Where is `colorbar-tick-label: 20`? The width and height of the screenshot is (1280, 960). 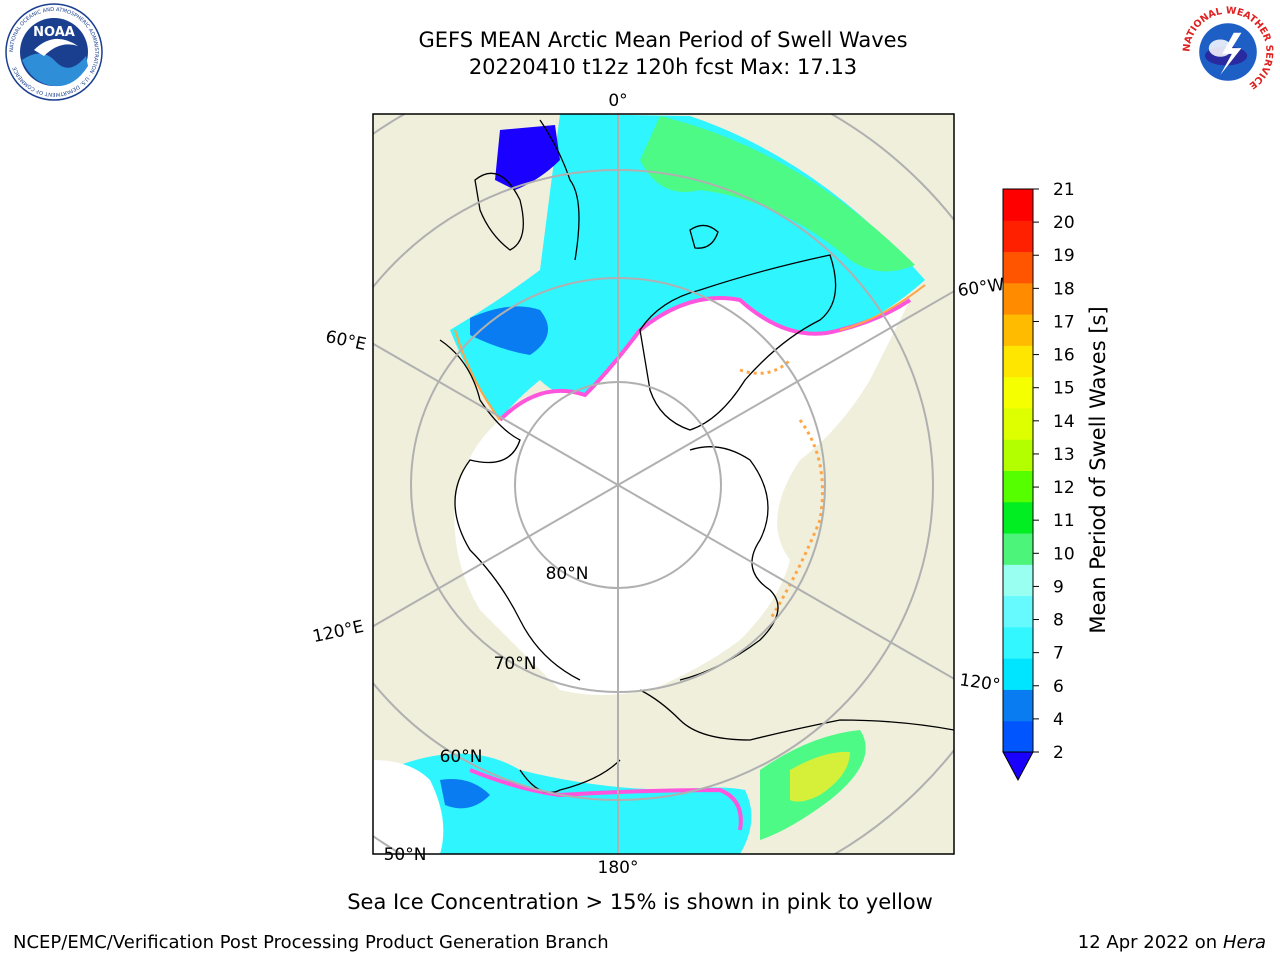
colorbar-tick-label: 20 is located at coordinates (1064, 223).